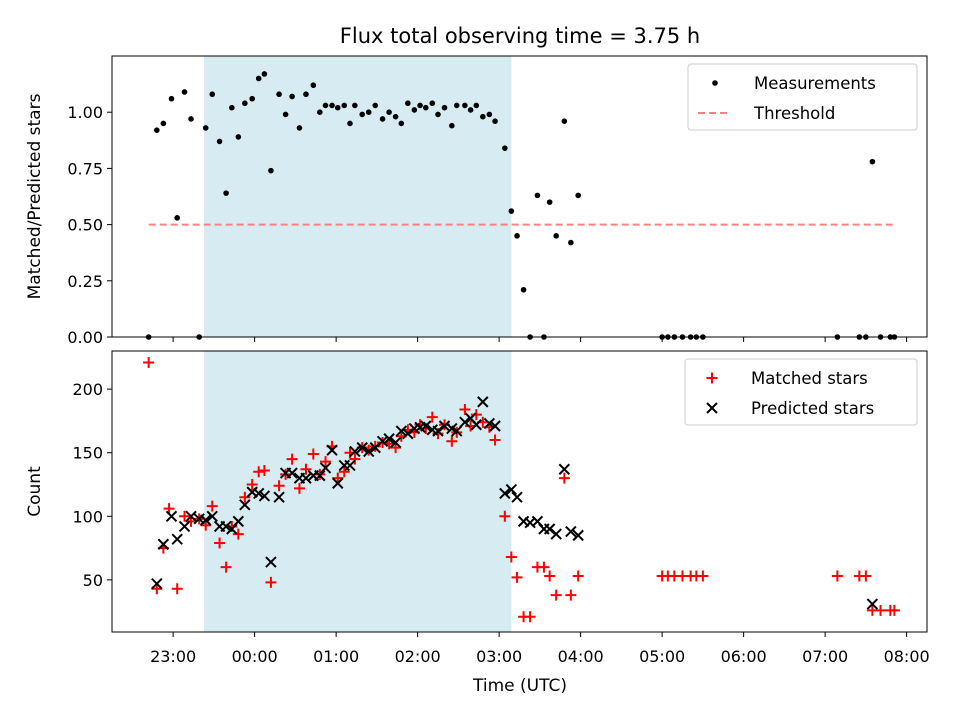  Describe the element at coordinates (87, 516) in the screenshot. I see `y-tick-label: 100` at that location.